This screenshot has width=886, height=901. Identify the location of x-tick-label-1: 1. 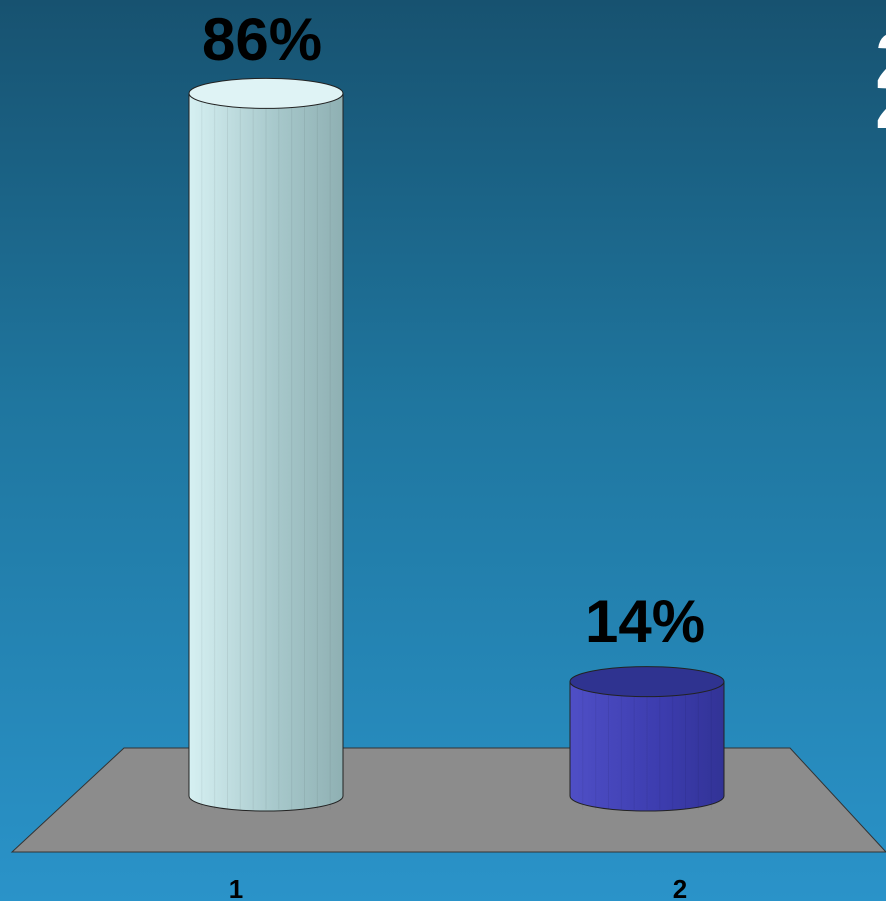
(236, 887).